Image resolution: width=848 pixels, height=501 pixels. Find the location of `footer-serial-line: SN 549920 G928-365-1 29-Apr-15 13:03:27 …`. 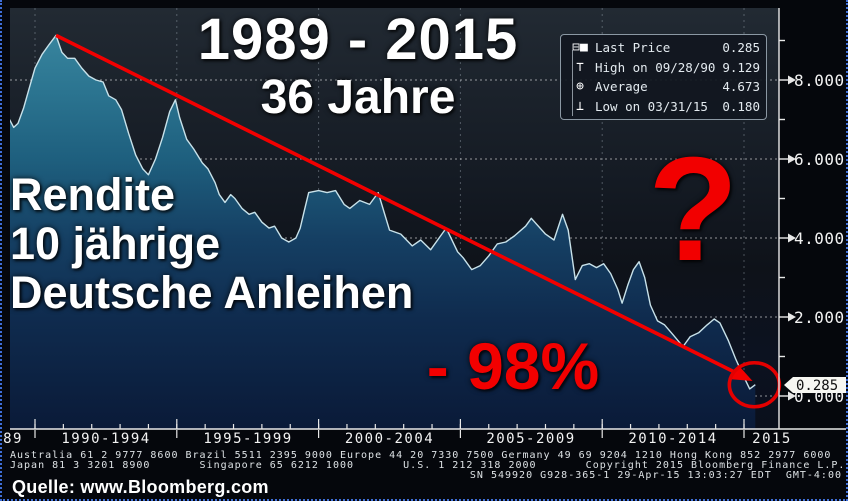

footer-serial-line: SN 549920 G928-365-1 29-Apr-15 13:03:27 … is located at coordinates (655, 475).